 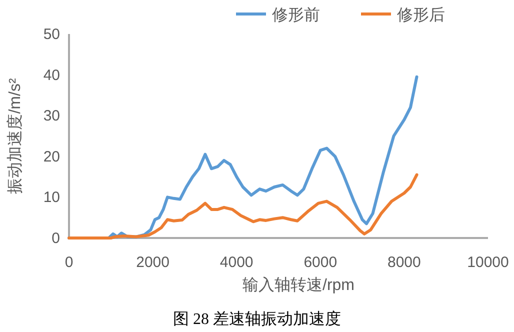 I want to click on x-tick-label: 8000, so click(x=404, y=262).